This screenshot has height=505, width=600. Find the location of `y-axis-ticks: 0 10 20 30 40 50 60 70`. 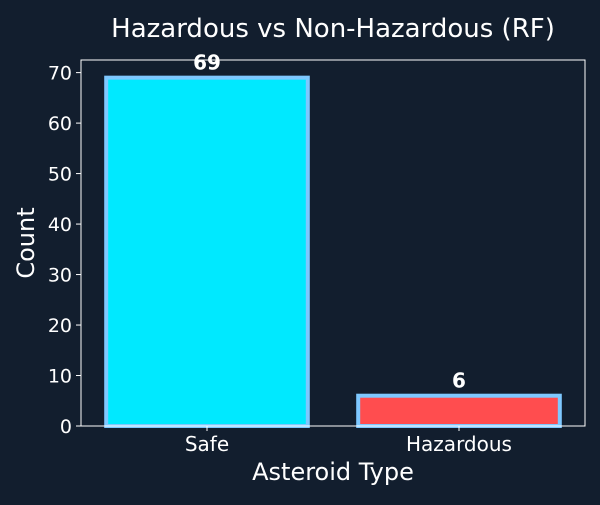

y-axis-ticks: 0 10 20 30 40 50 60 70 is located at coordinates (64, 250).